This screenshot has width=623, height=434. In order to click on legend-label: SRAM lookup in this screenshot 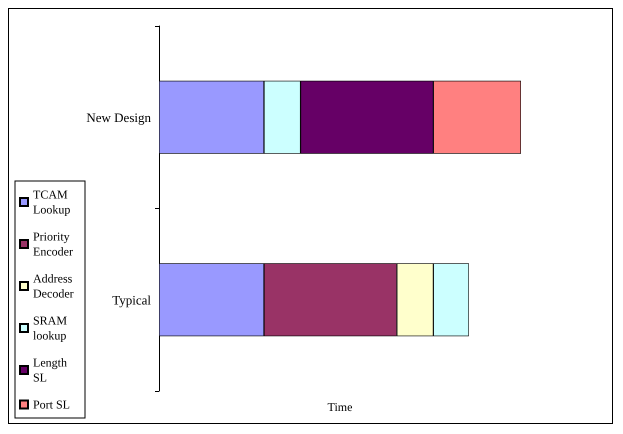, I will do `click(51, 328)`.